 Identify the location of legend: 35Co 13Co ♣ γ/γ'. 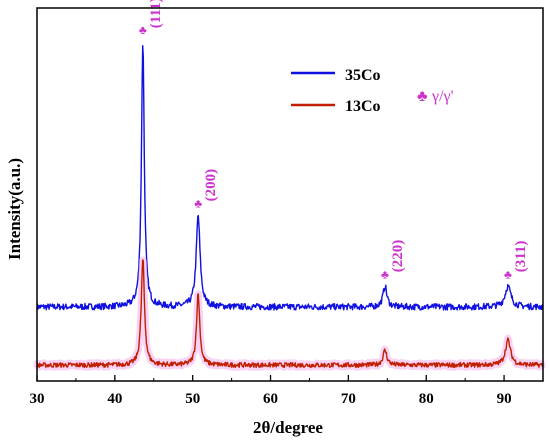
(372, 91).